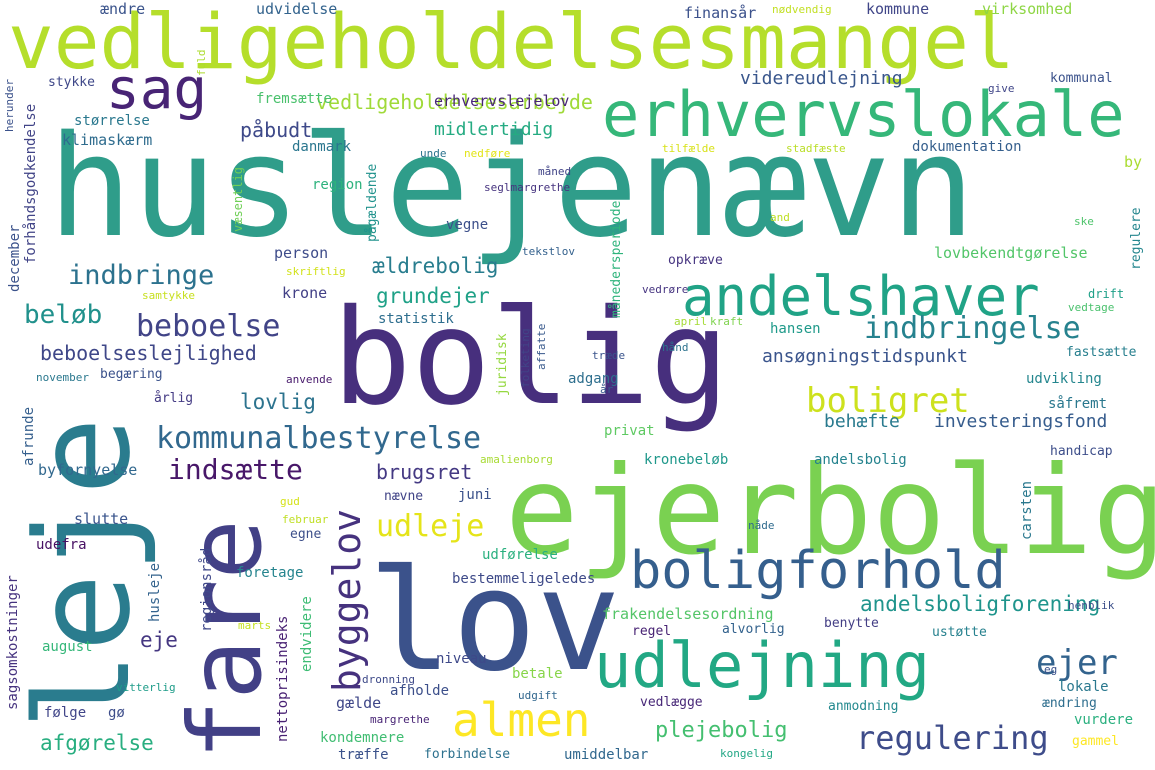 Image resolution: width=1155 pixels, height=770 pixels. What do you see at coordinates (141, 275) in the screenshot?
I see `cloud-word: indbringe` at bounding box center [141, 275].